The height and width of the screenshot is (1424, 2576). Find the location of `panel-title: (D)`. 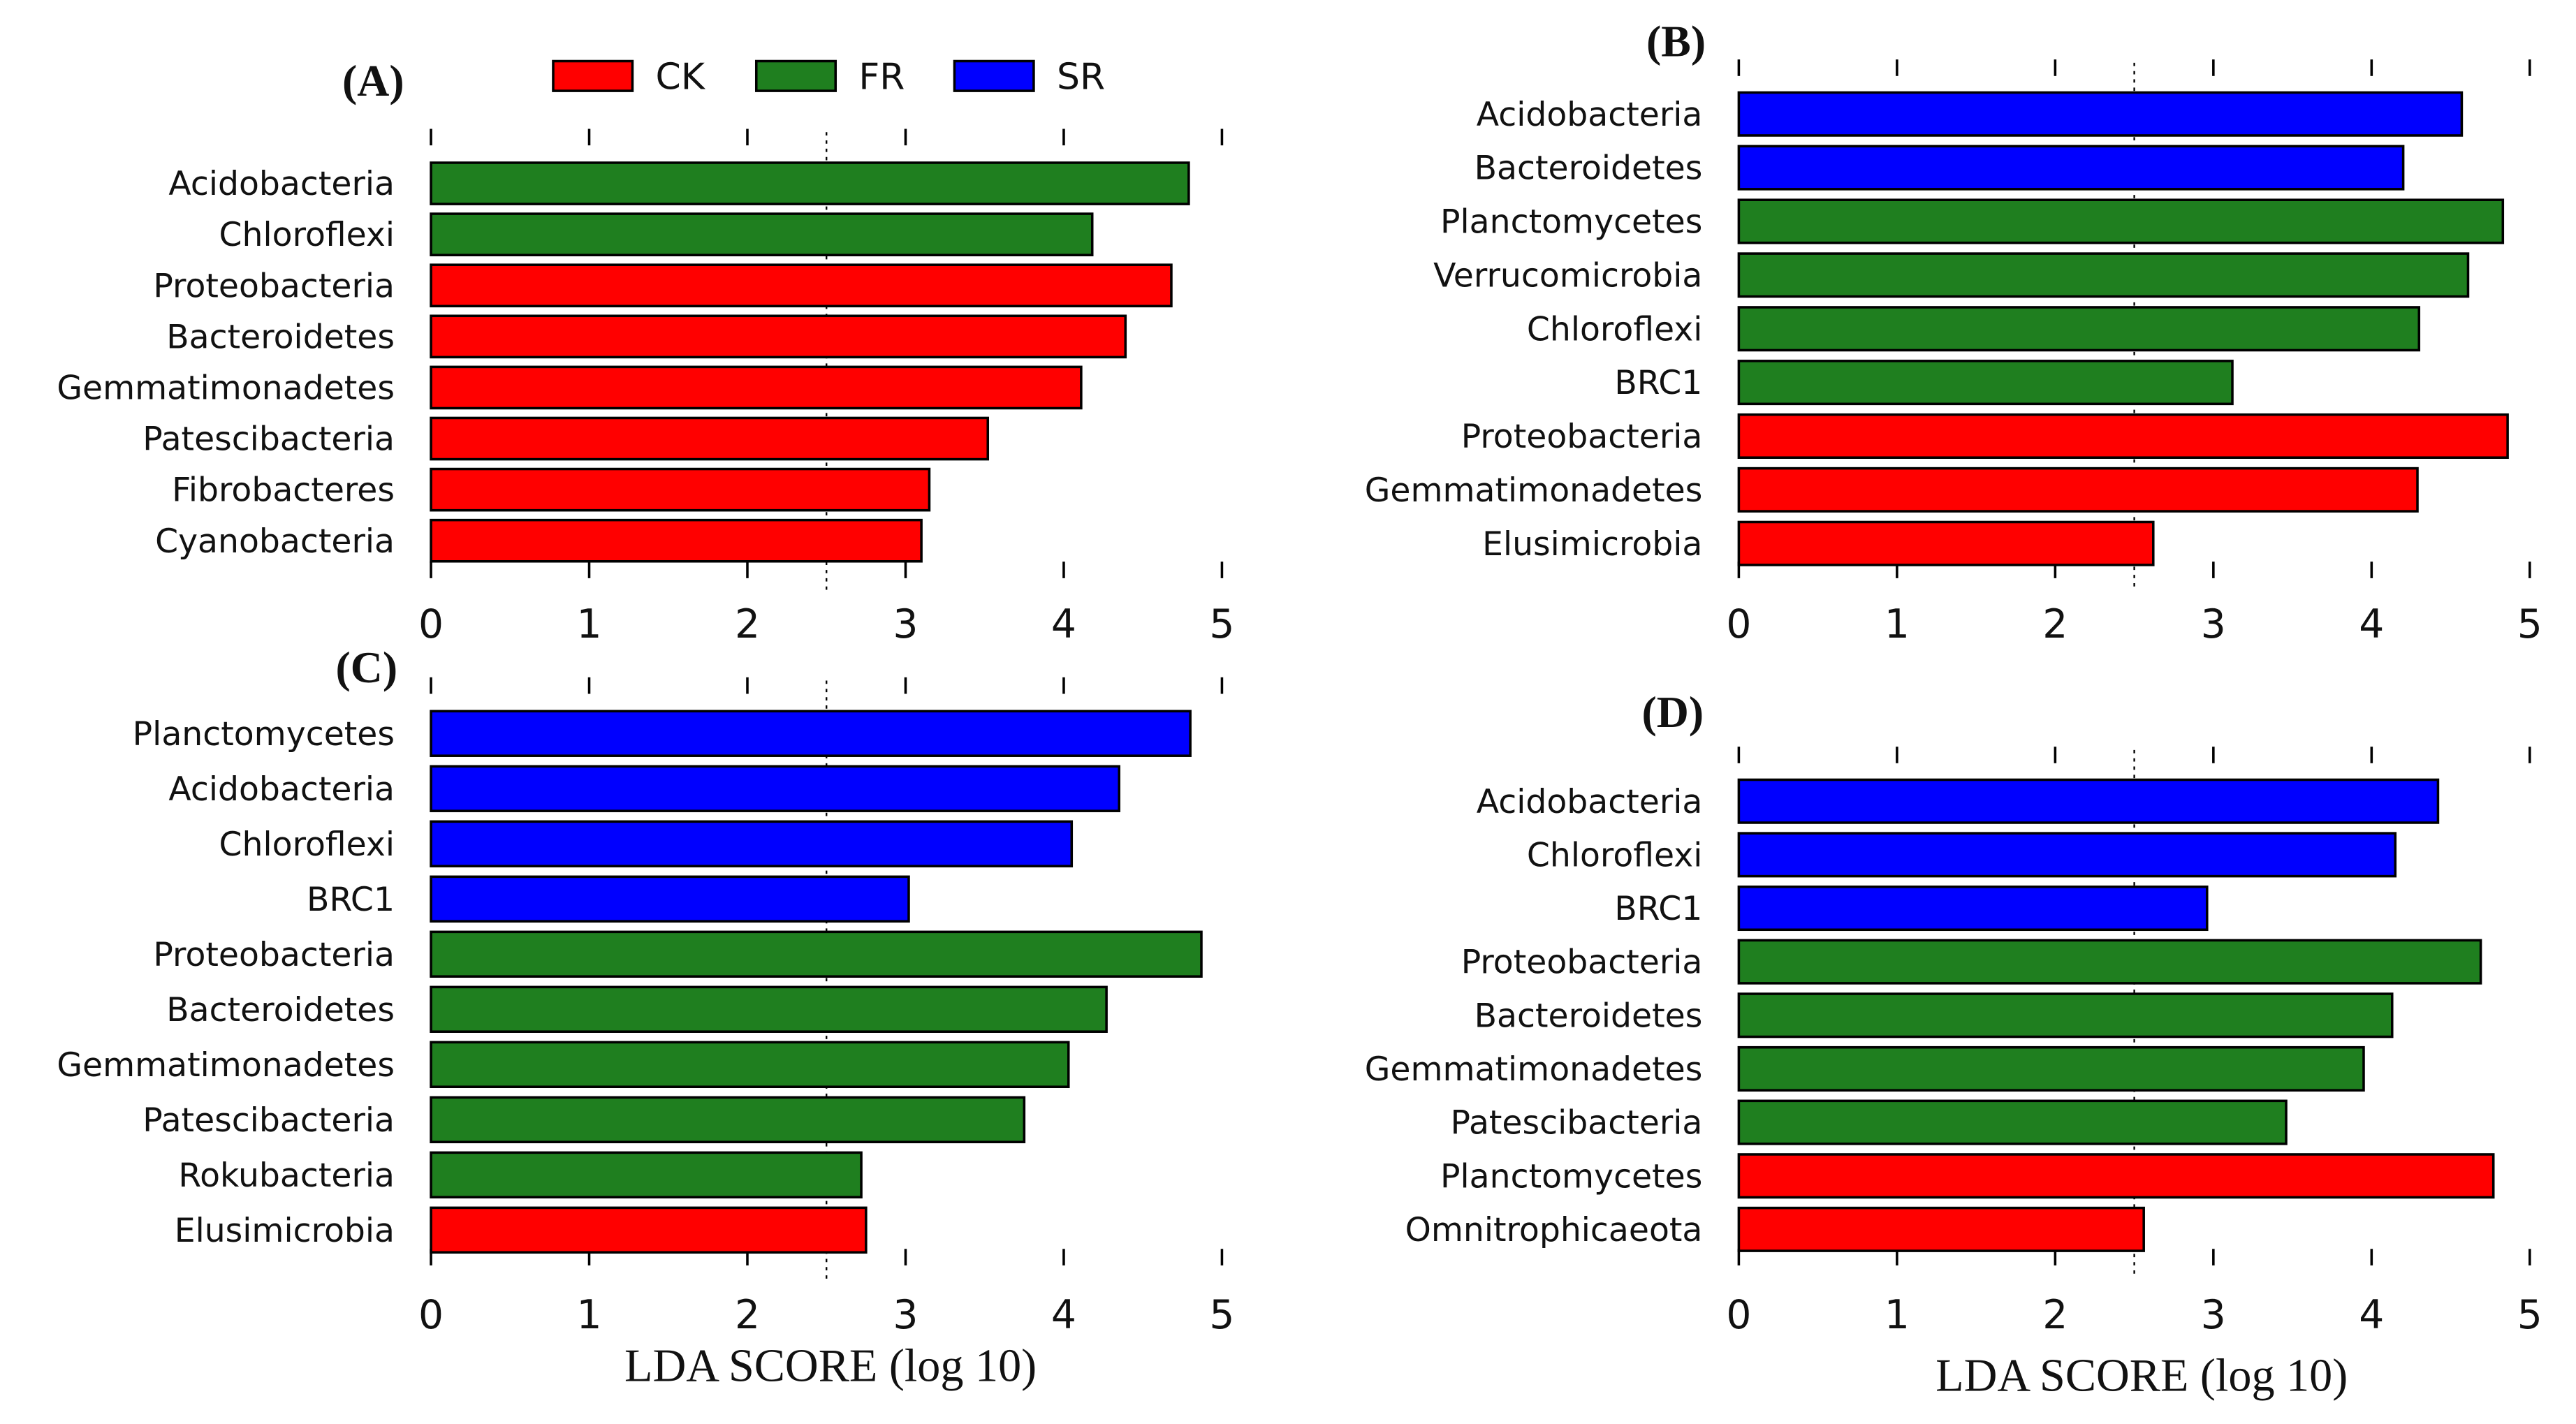

panel-title: (D) is located at coordinates (1673, 712).